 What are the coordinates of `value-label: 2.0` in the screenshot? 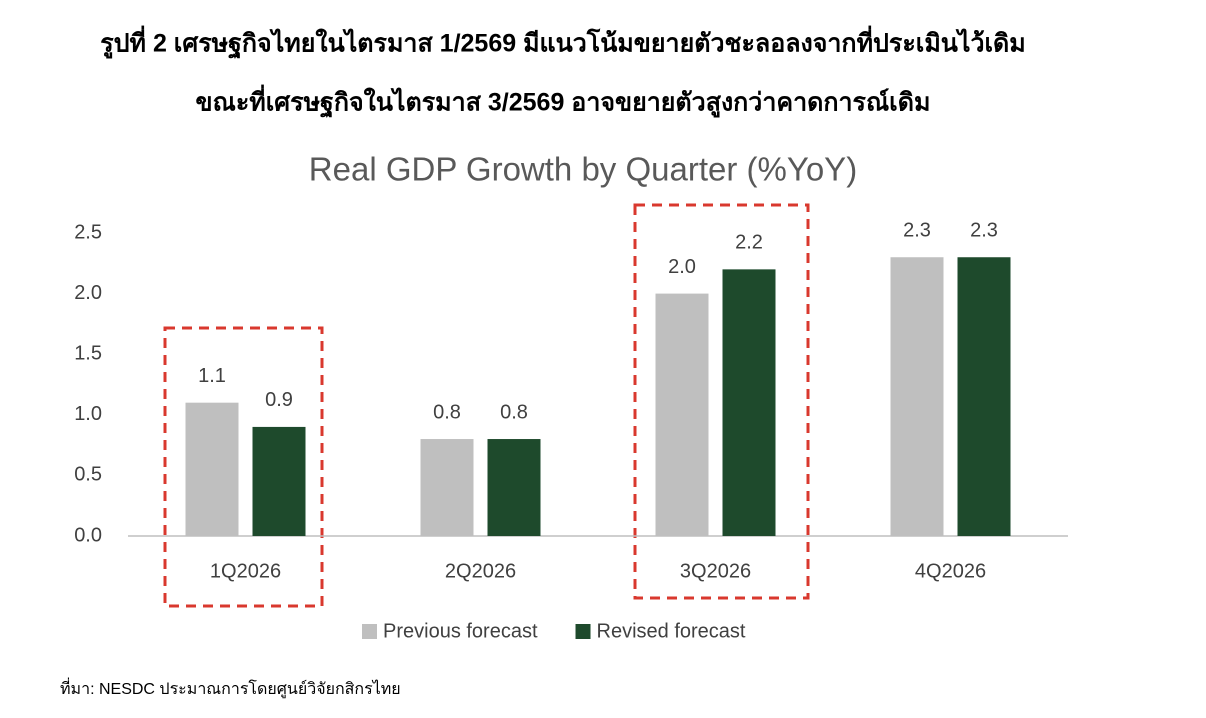 It's located at (682, 267).